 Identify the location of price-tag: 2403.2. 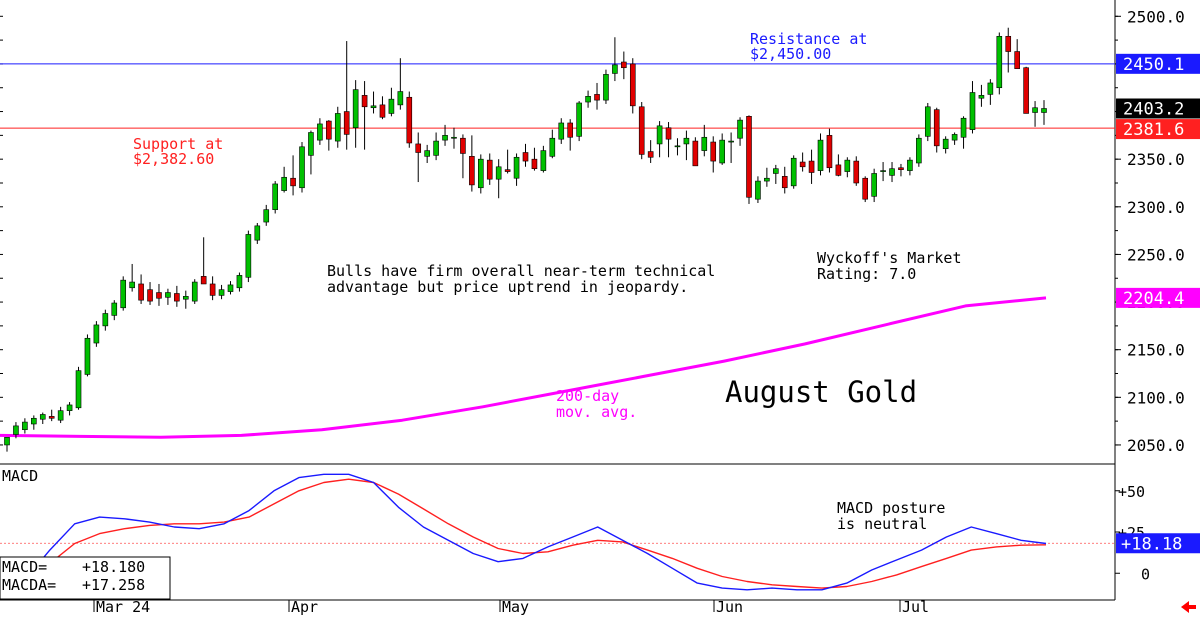
(1158, 108).